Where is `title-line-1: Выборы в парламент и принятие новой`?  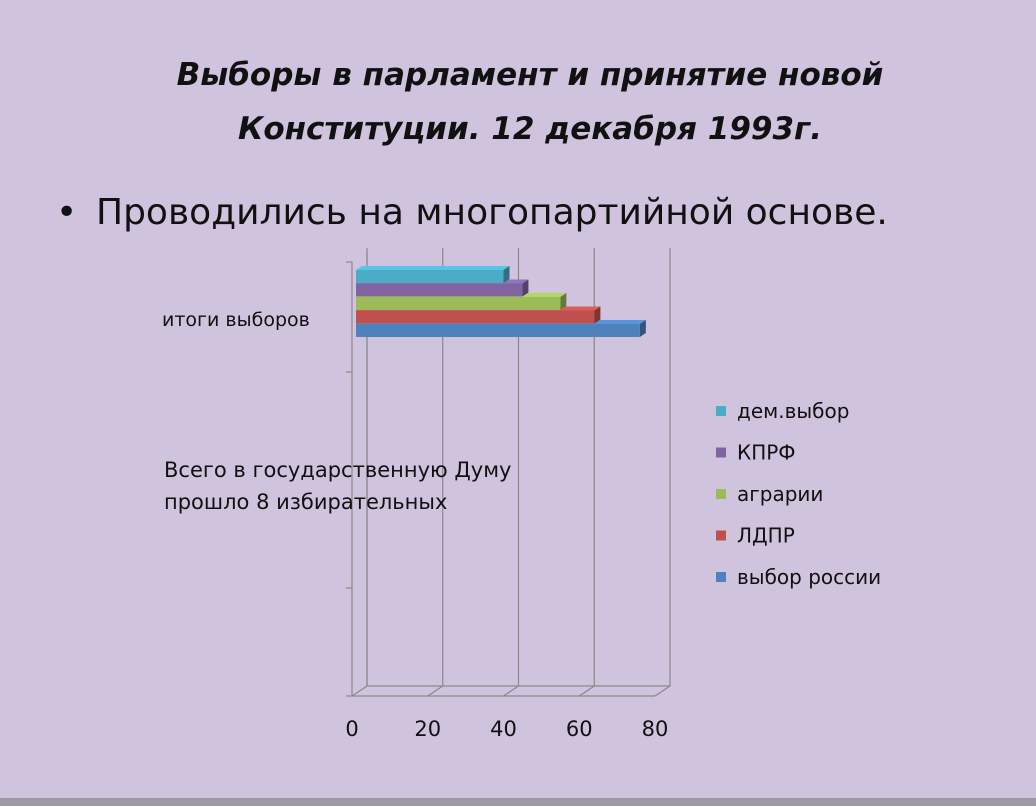
title-line-1: Выборы в парламент и принятие новой is located at coordinates (530, 75).